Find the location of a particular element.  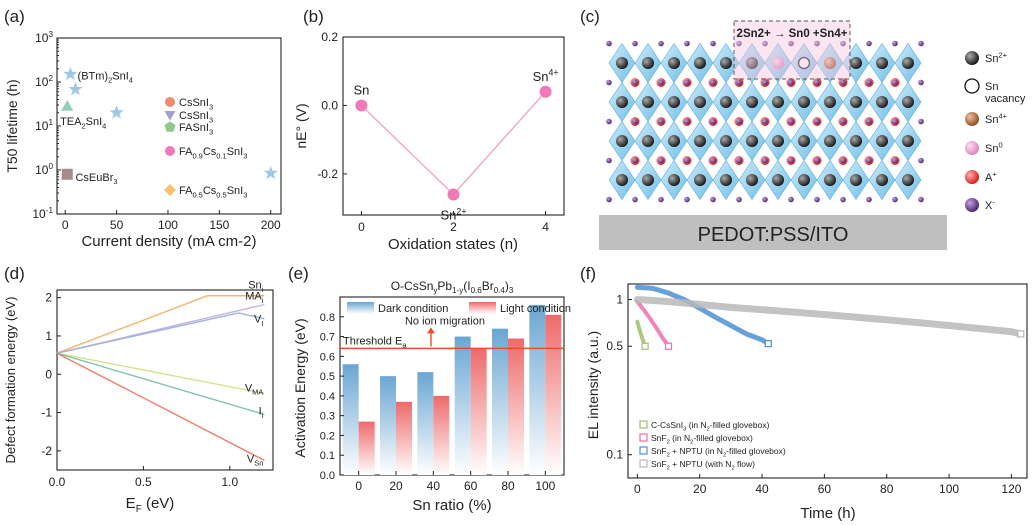

point-label: Sn is located at coordinates (361, 89).